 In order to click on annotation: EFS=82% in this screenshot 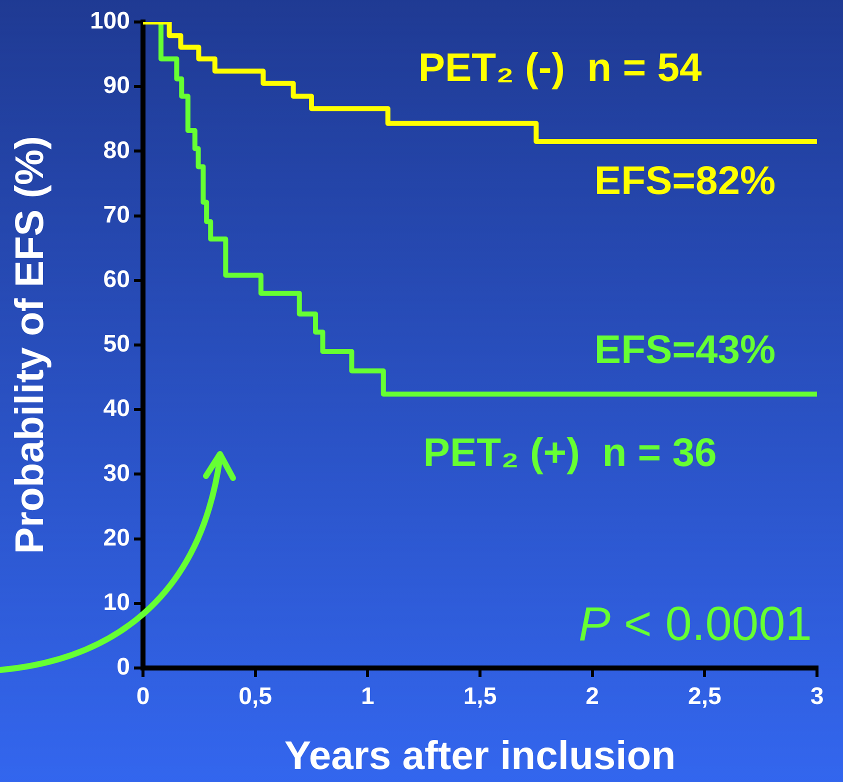, I will do `click(685, 181)`.